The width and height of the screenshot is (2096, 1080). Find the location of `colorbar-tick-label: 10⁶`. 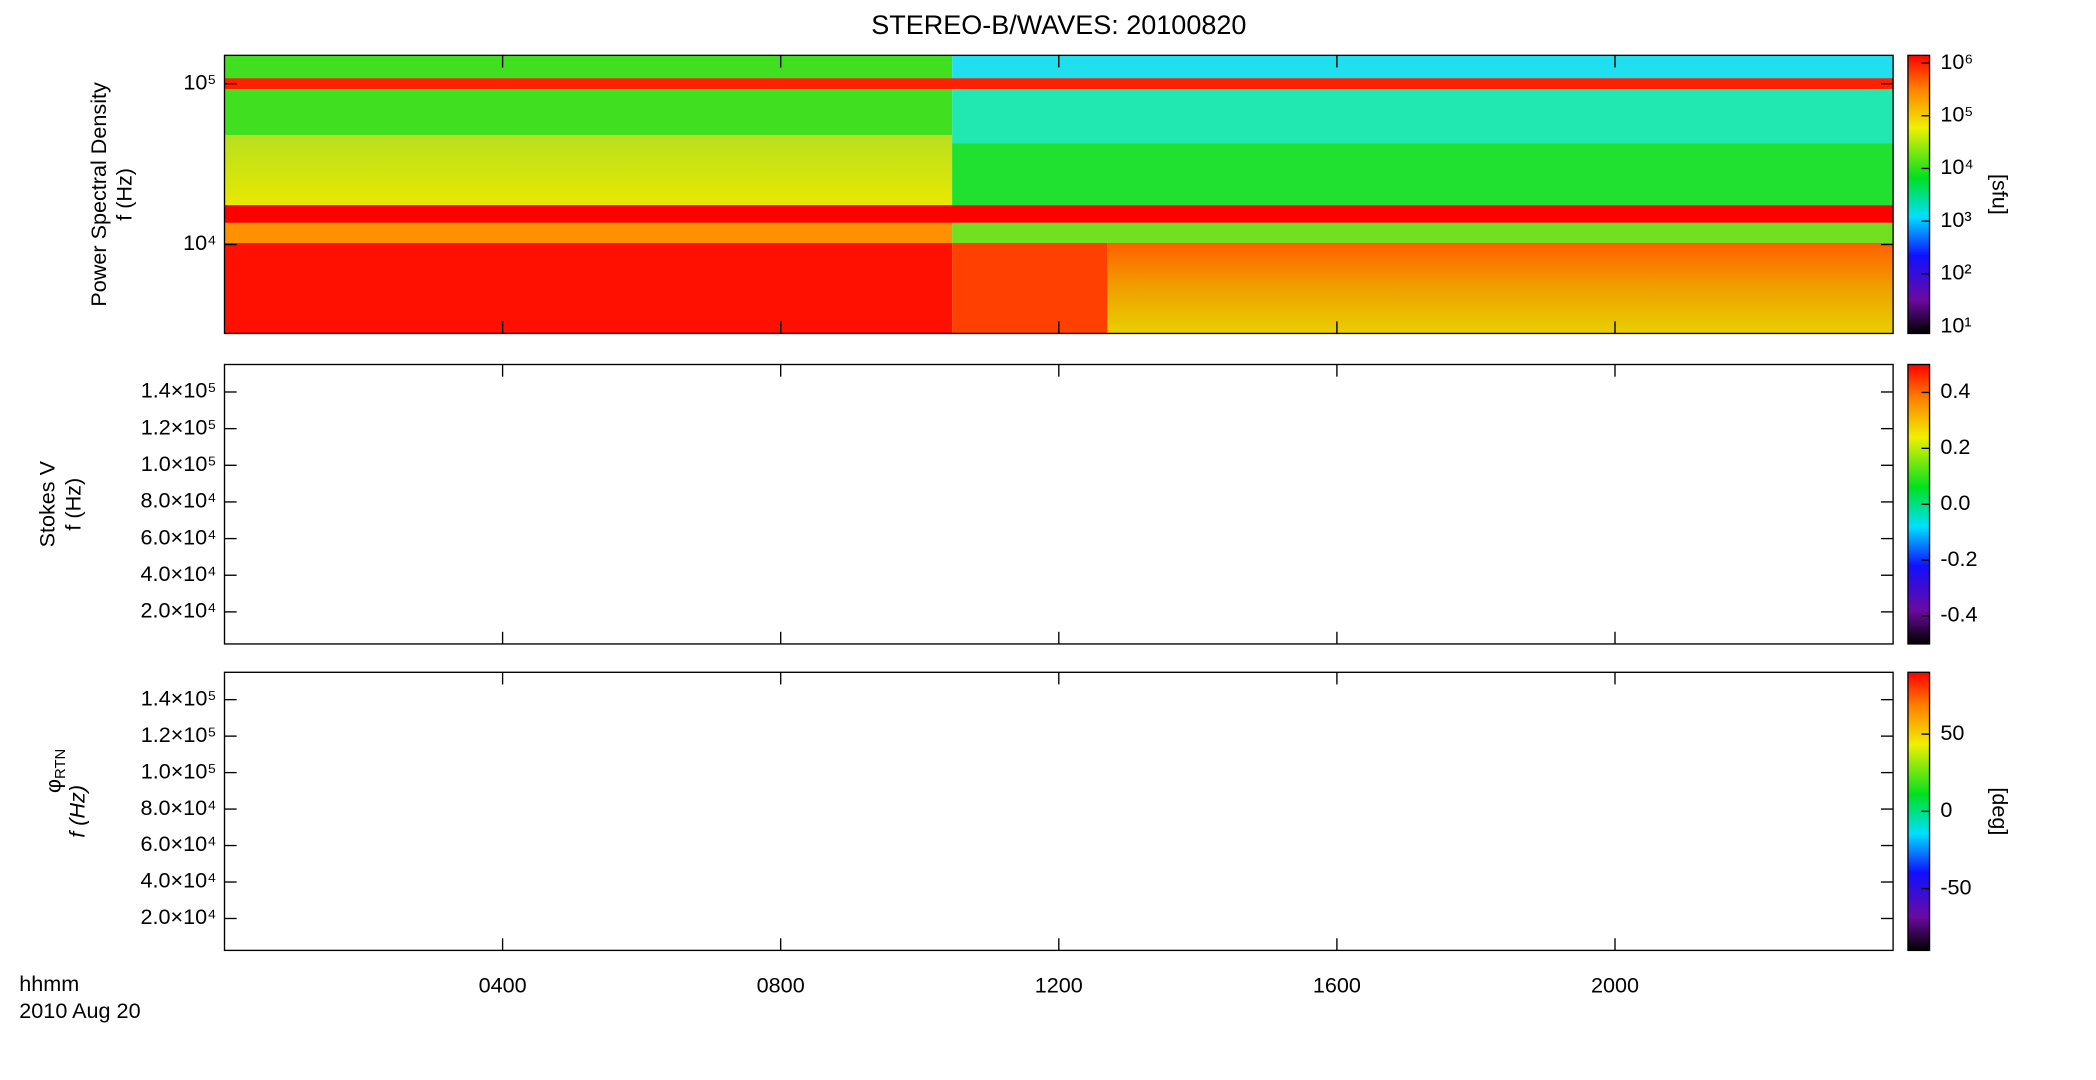

colorbar-tick-label: 10⁶ is located at coordinates (1956, 61).